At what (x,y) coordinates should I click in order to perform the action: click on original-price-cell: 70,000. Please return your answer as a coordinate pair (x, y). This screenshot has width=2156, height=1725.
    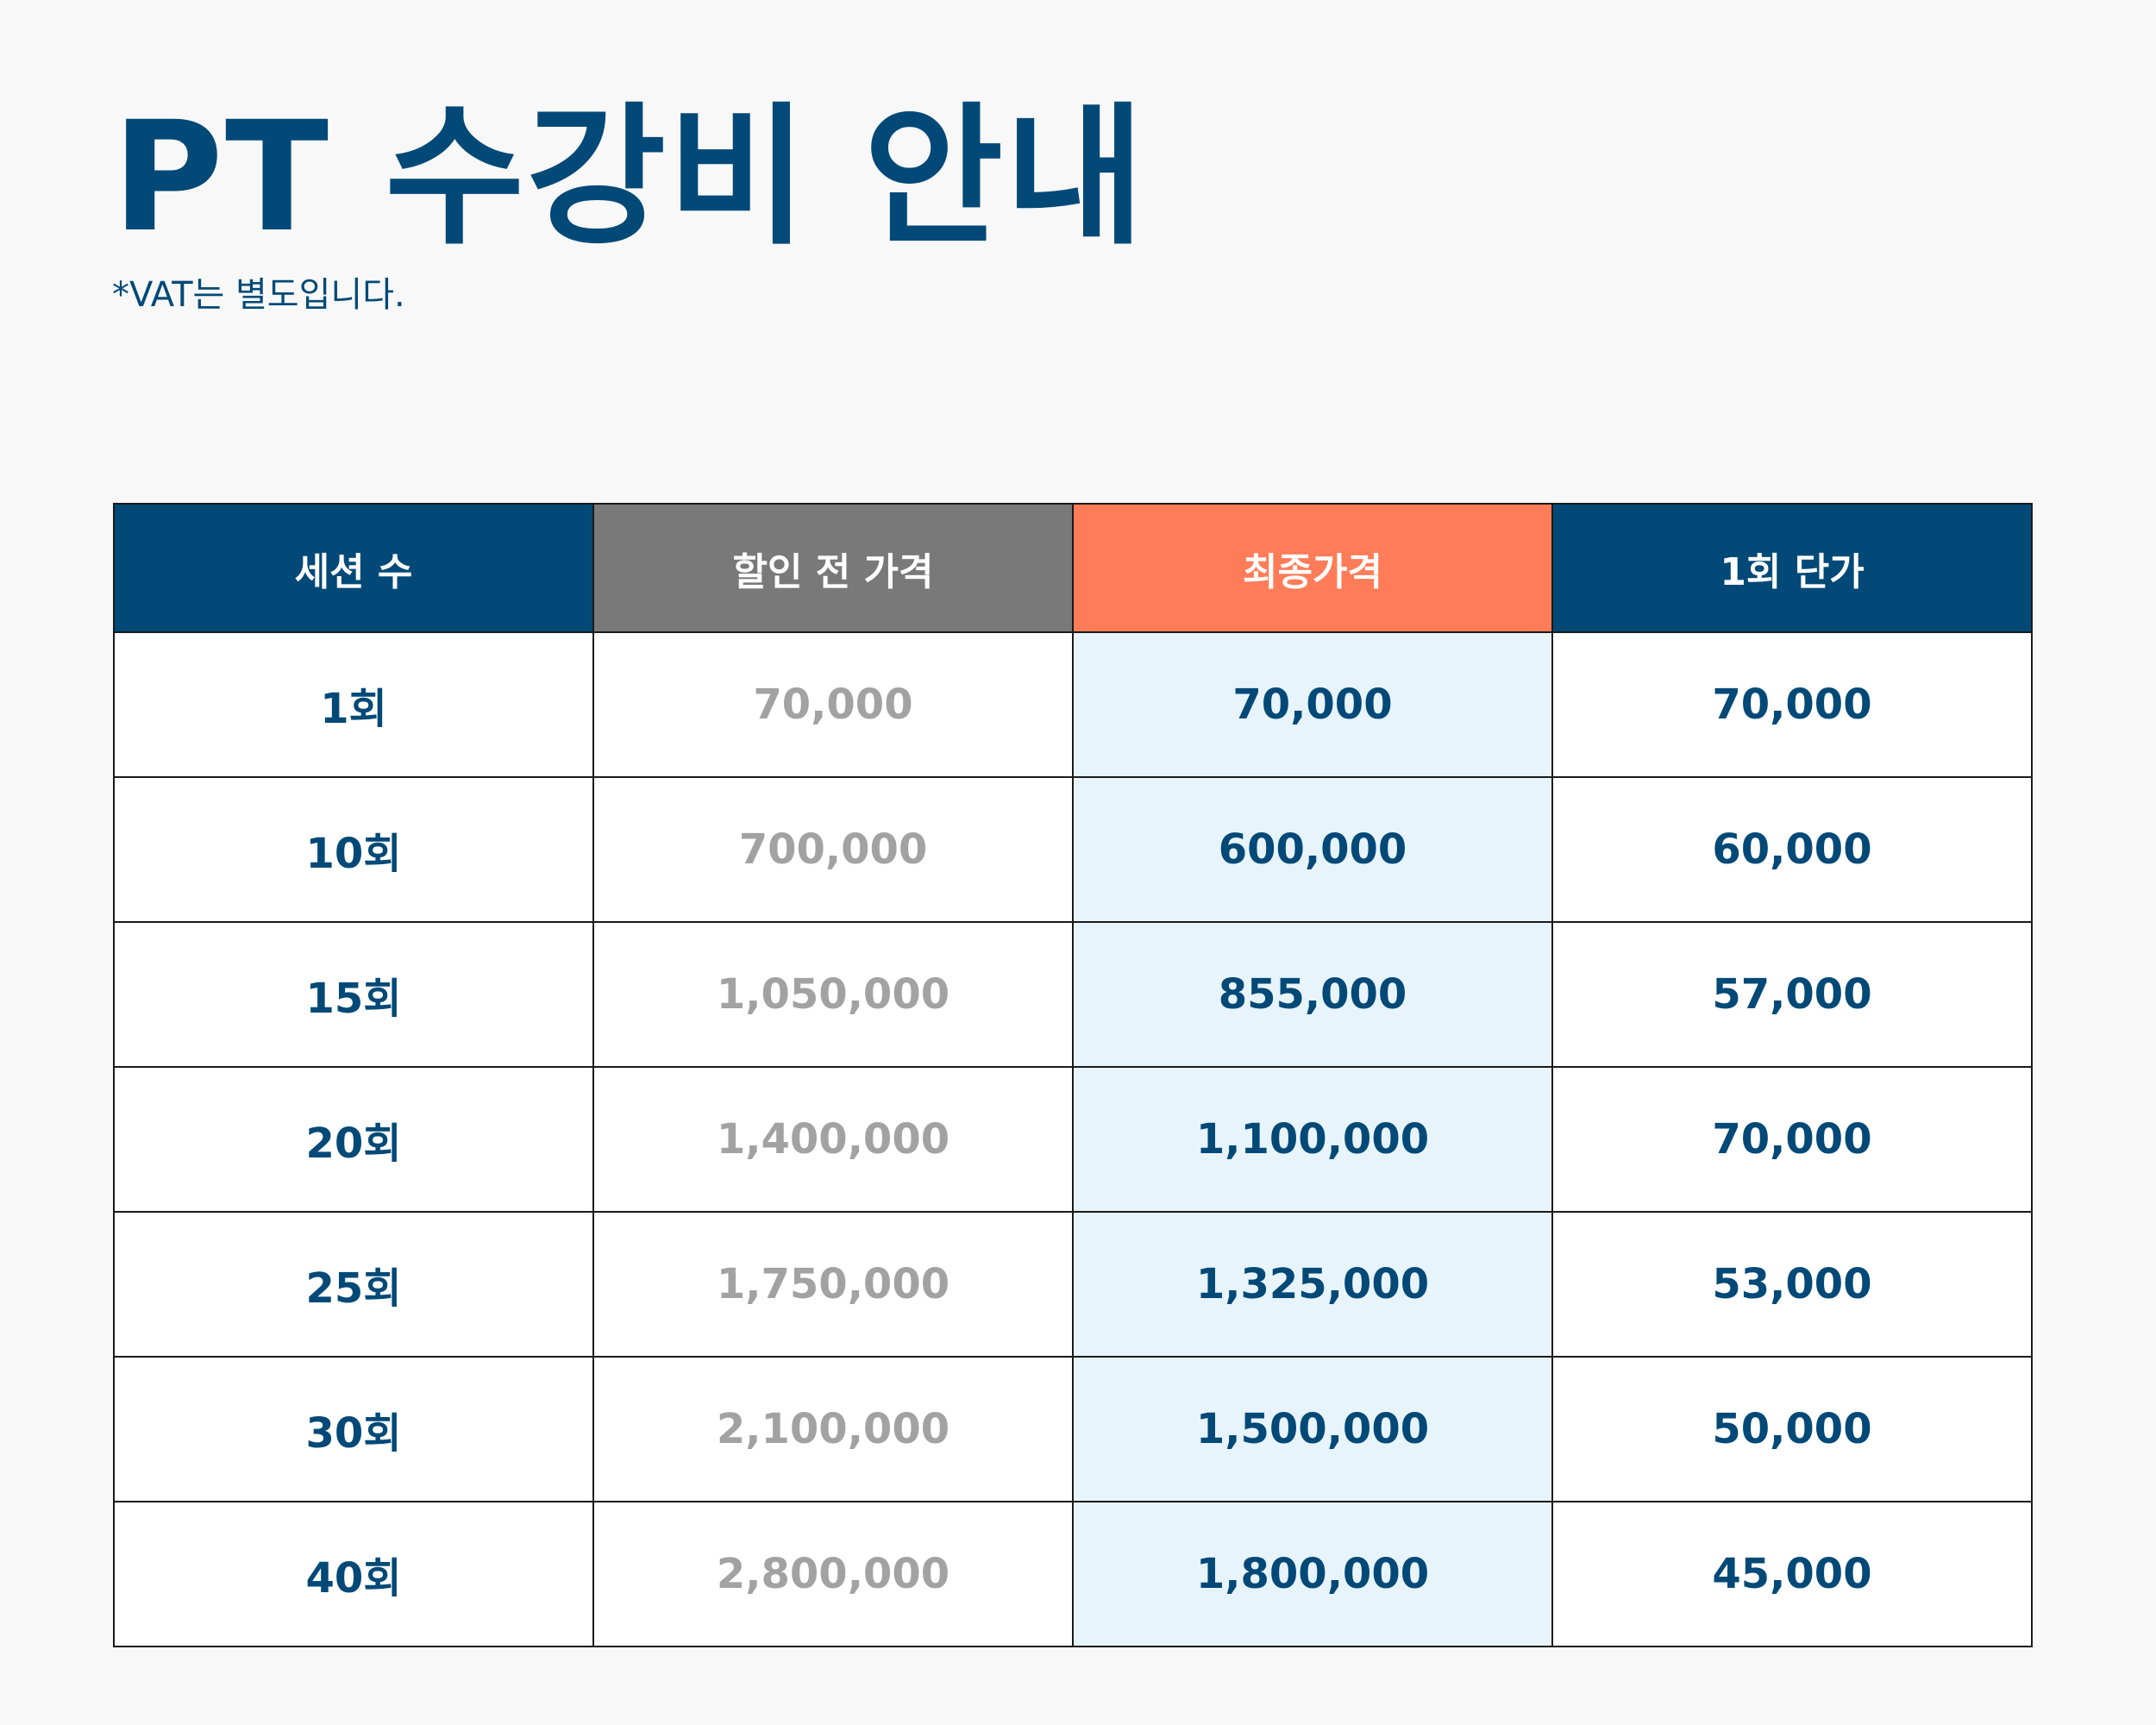
    Looking at the image, I should click on (833, 705).